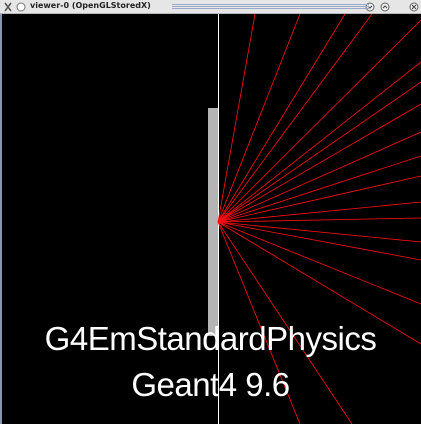 The width and height of the screenshot is (421, 424). What do you see at coordinates (270, 6) in the screenshot?
I see `title-stripes` at bounding box center [270, 6].